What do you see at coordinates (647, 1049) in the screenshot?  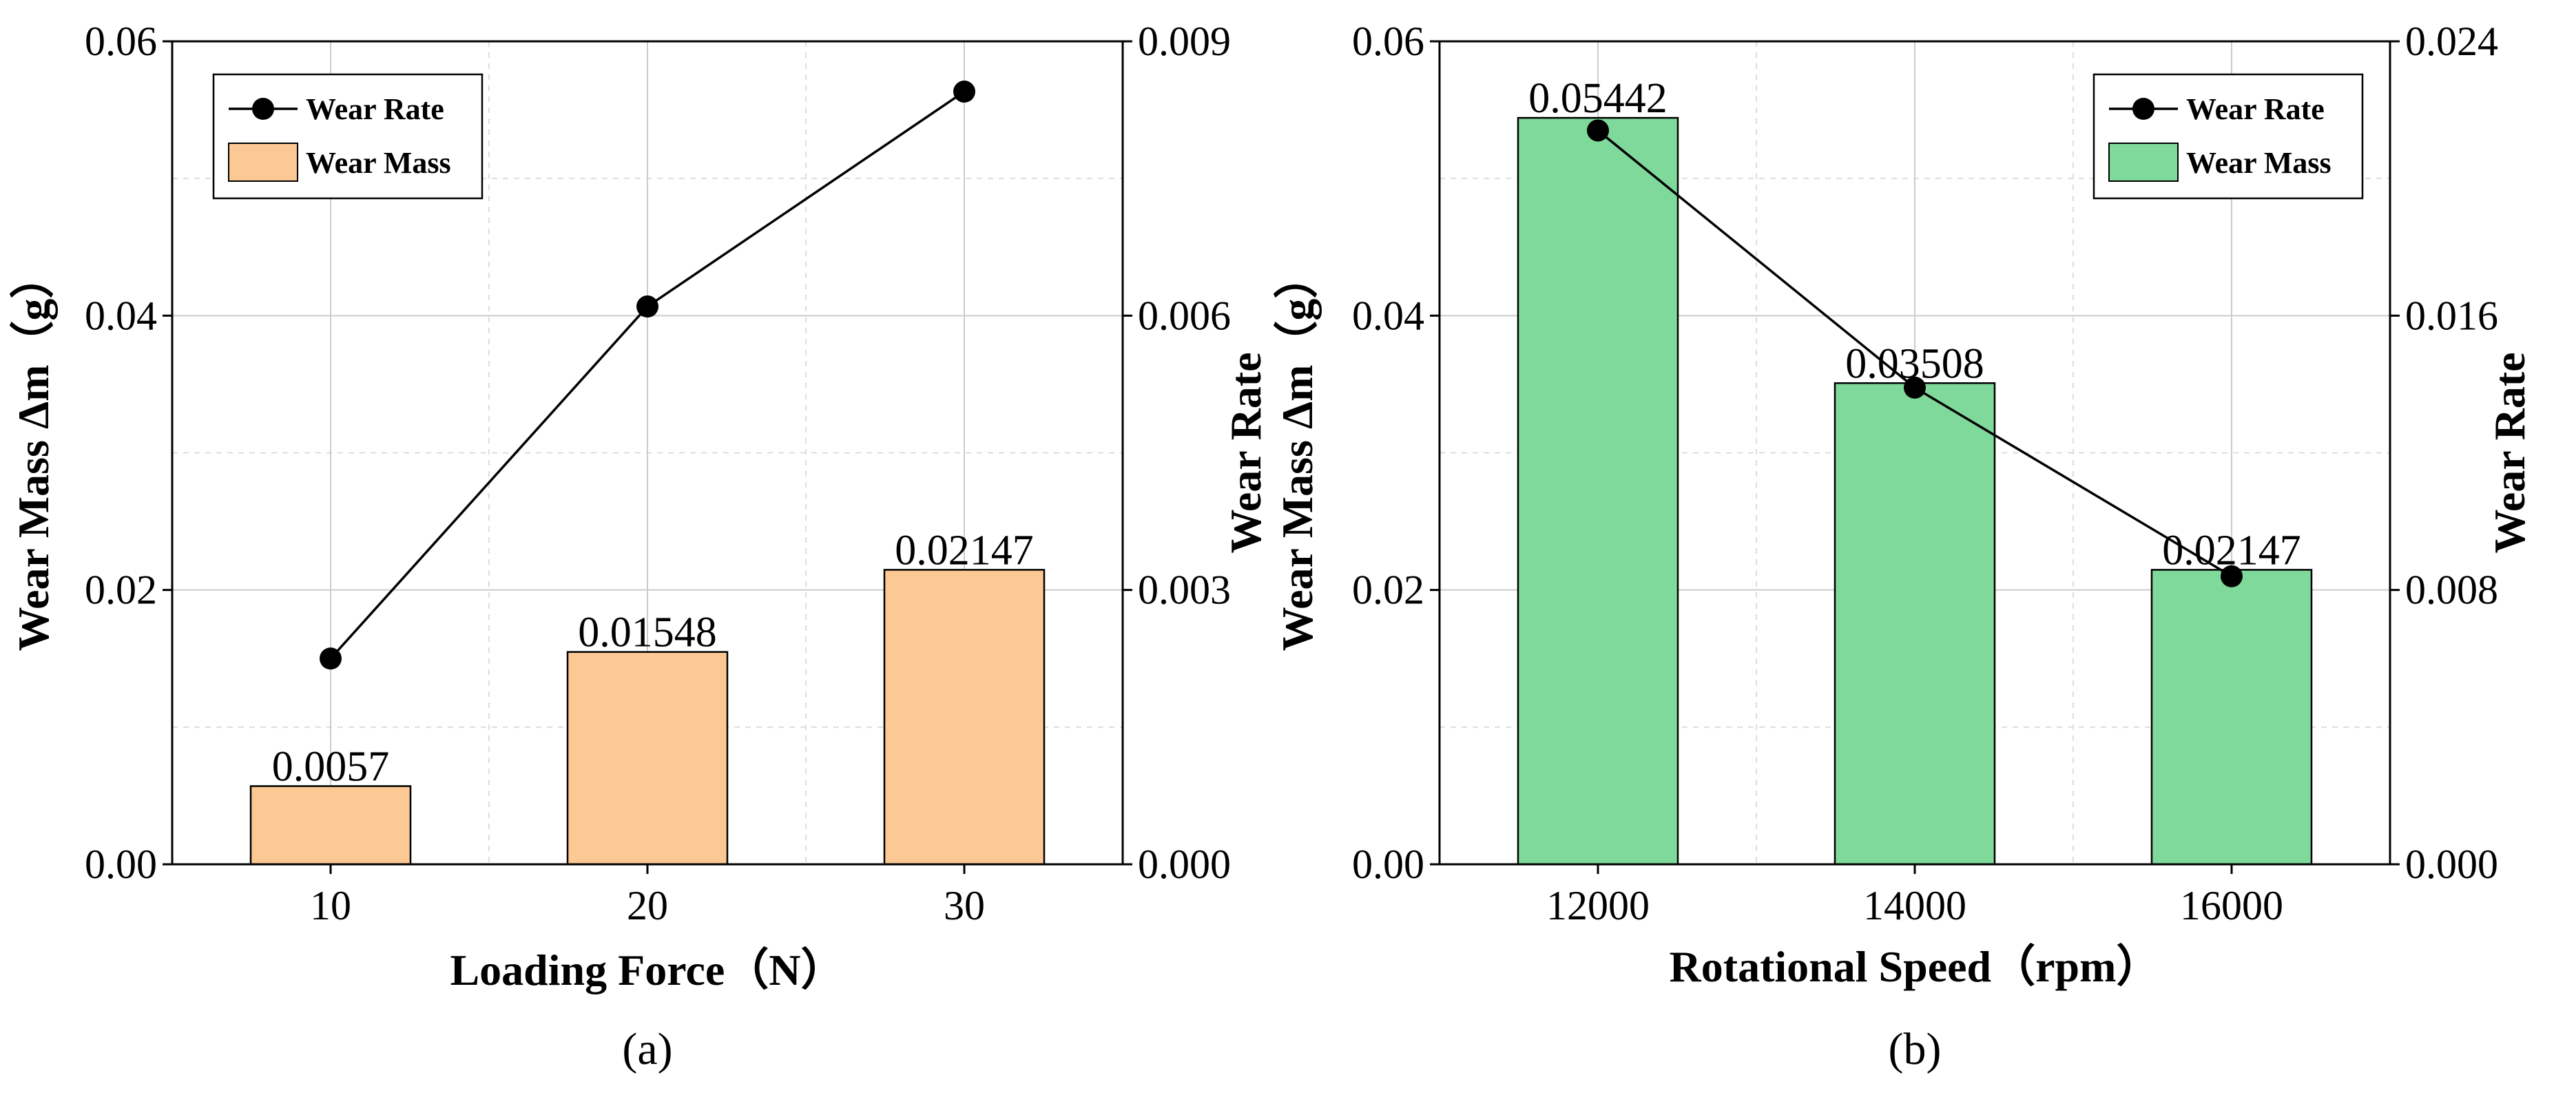 I see `panel-label: (a)` at bounding box center [647, 1049].